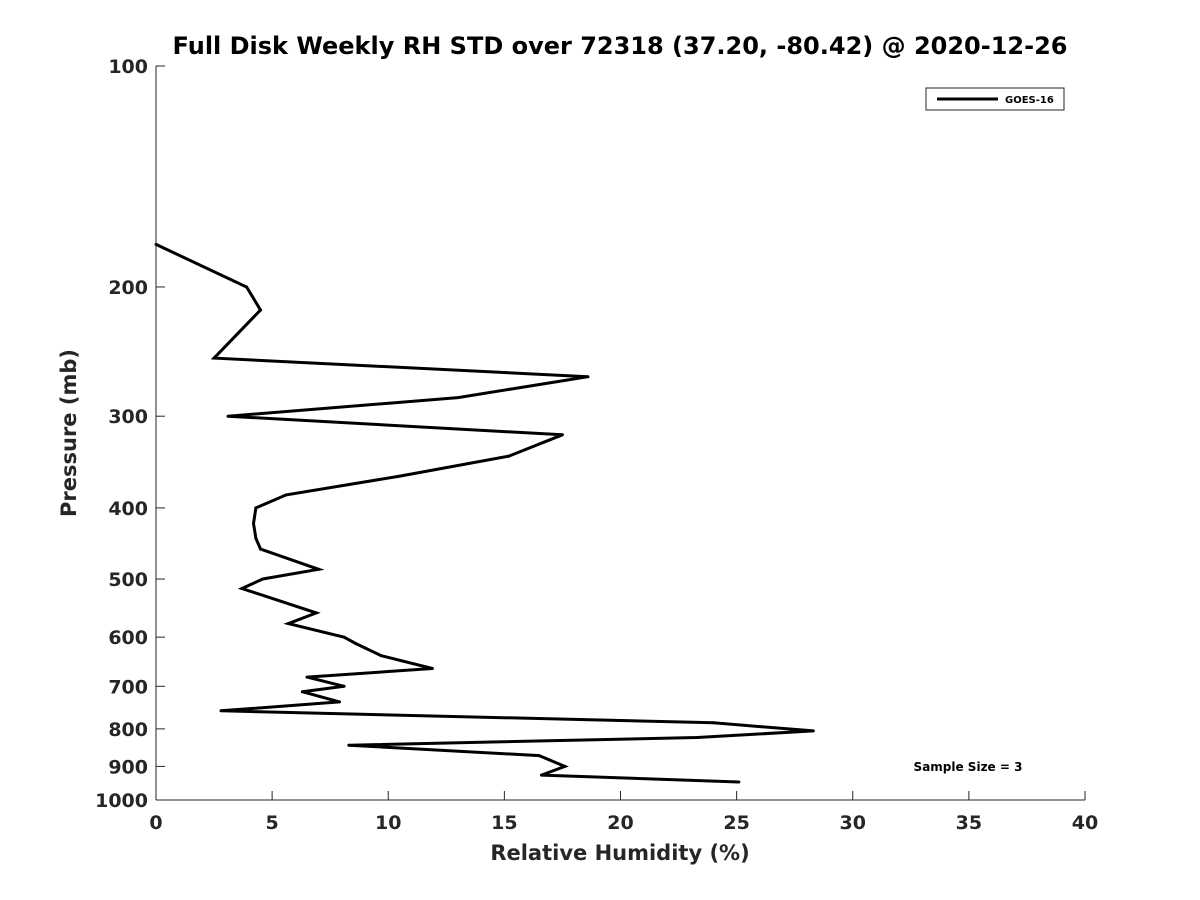 This screenshot has width=1200, height=900. What do you see at coordinates (155, 823) in the screenshot?
I see `x-tick-label: 0` at bounding box center [155, 823].